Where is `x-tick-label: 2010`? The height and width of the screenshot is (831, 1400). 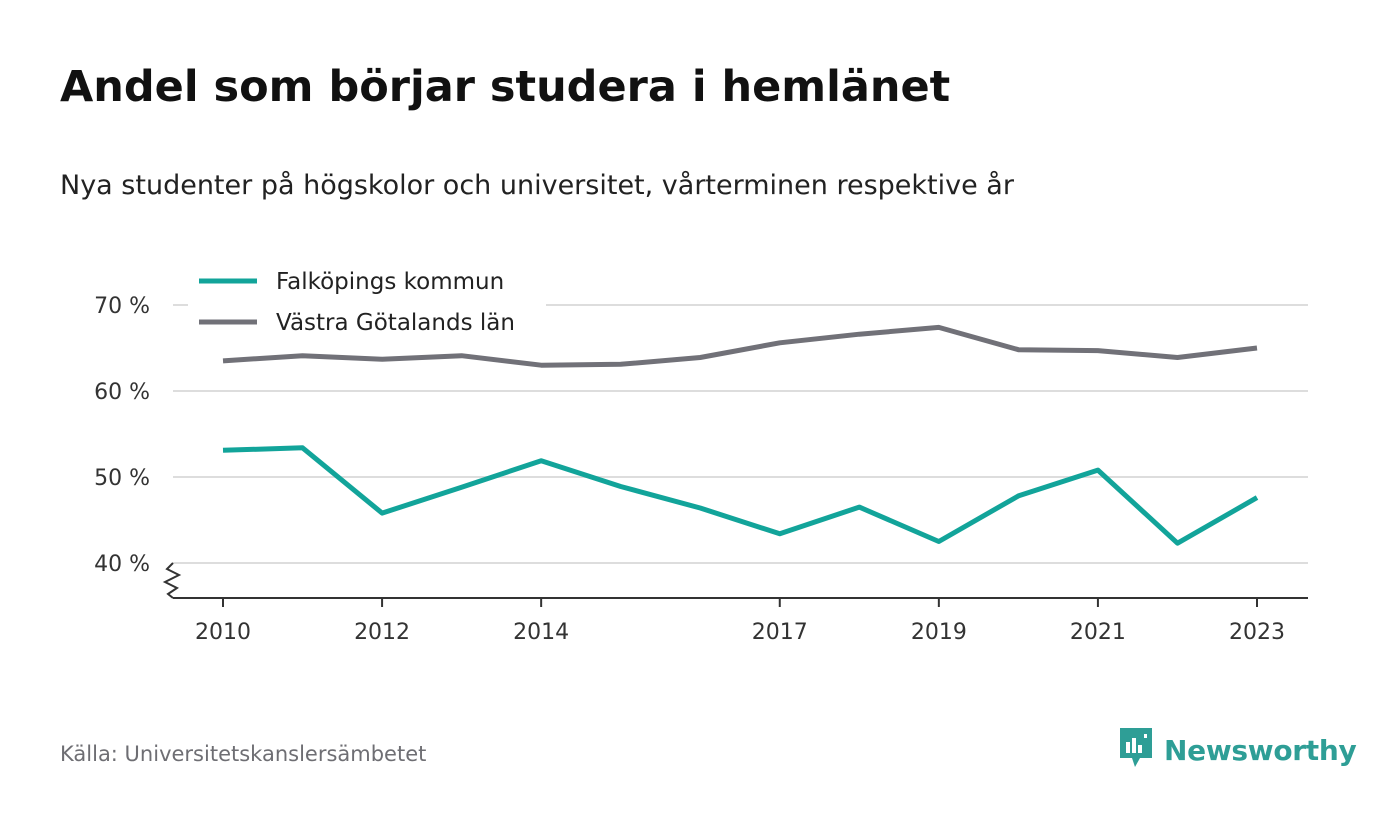 x-tick-label: 2010 is located at coordinates (223, 632).